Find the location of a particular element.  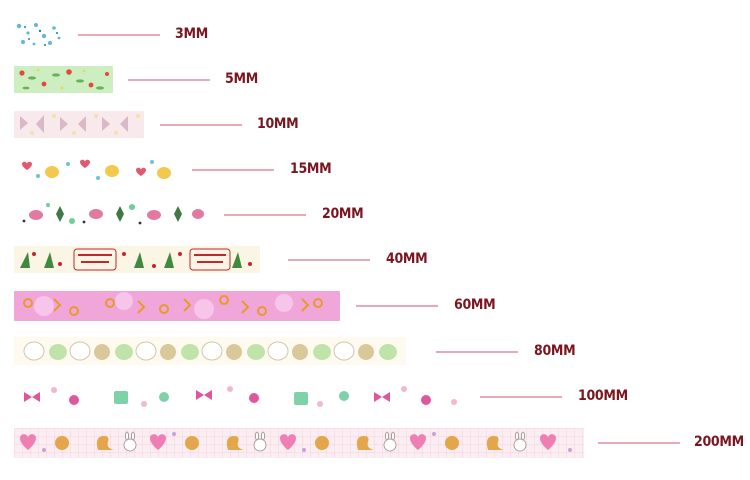

tape-row-80mm: 80MM is located at coordinates (375, 357).